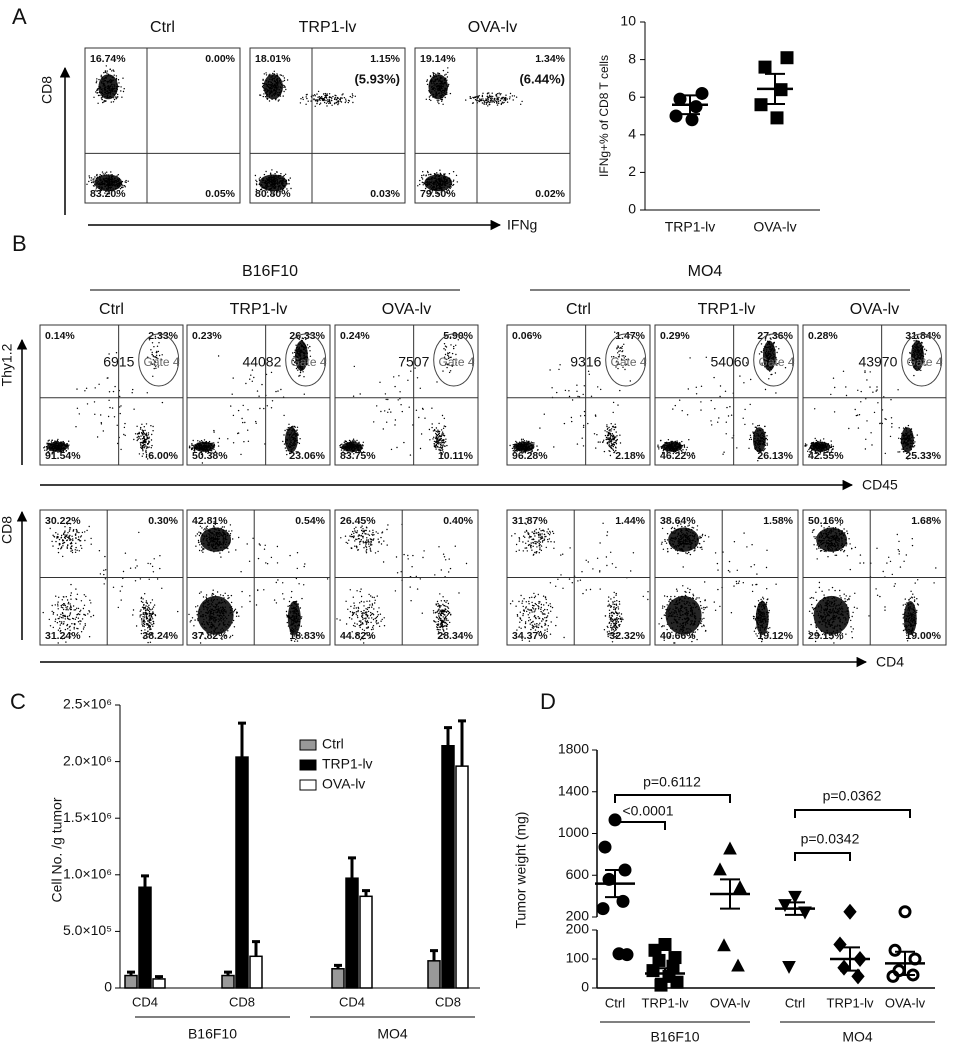 The image size is (955, 1050). I want to click on quadrant-percent: 5.90%, so click(458, 336).